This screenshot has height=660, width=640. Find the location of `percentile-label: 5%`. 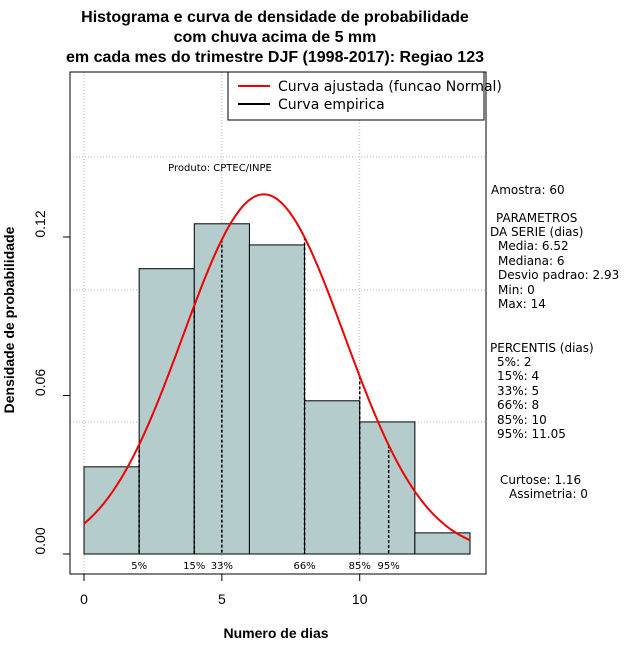

percentile-label: 5% is located at coordinates (139, 566).